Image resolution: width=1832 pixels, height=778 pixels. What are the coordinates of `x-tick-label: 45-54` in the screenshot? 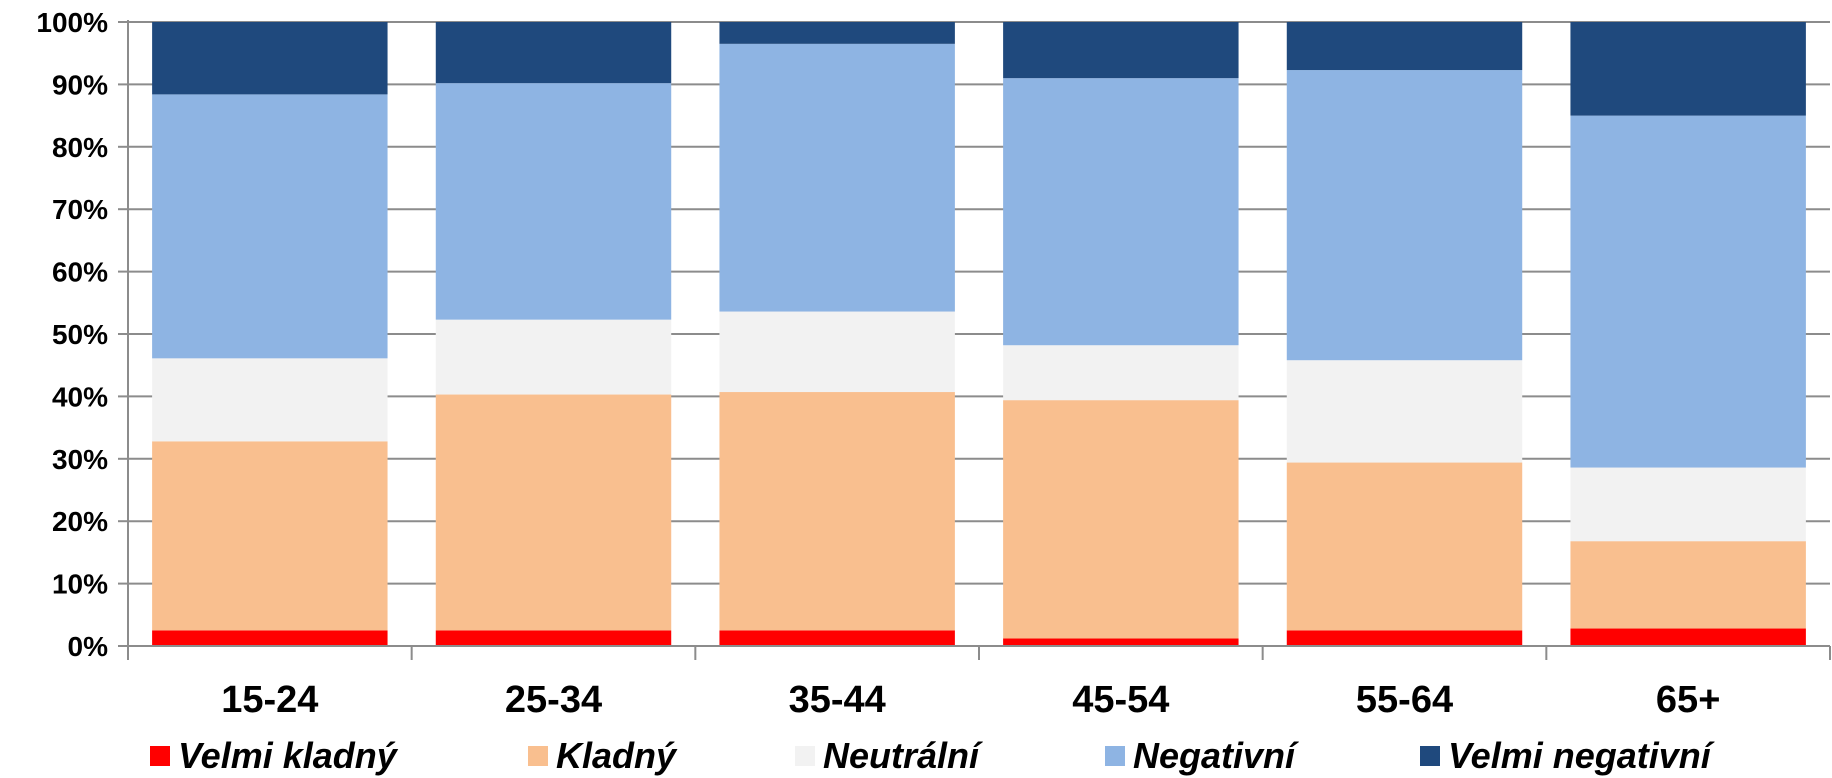 It's located at (1120, 700).